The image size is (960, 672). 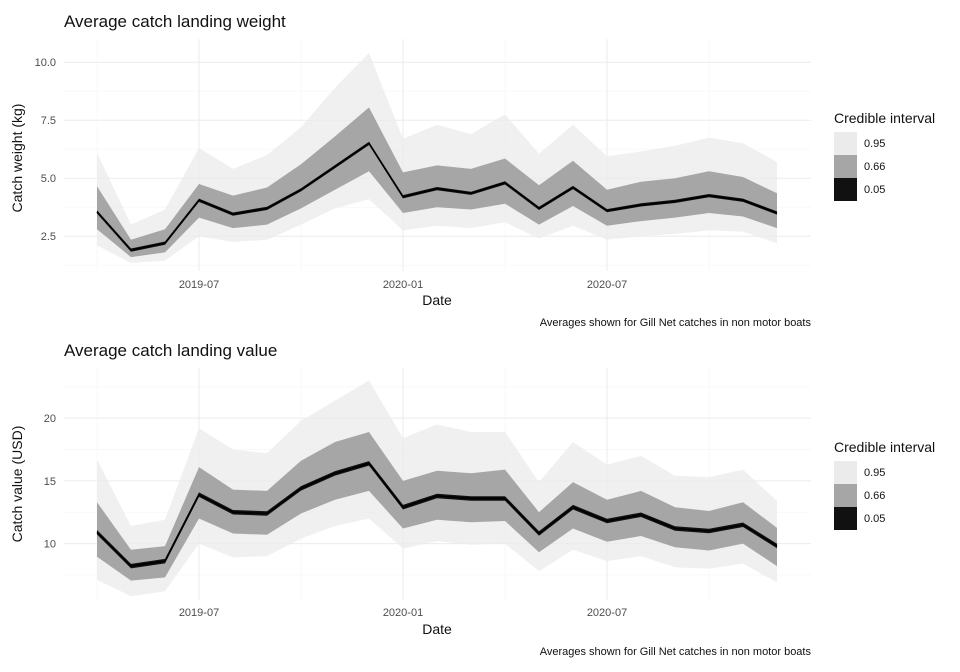 I want to click on weight-chart-y-ticks: 2.5 5.0 7.5 10.0, so click(x=45, y=150).